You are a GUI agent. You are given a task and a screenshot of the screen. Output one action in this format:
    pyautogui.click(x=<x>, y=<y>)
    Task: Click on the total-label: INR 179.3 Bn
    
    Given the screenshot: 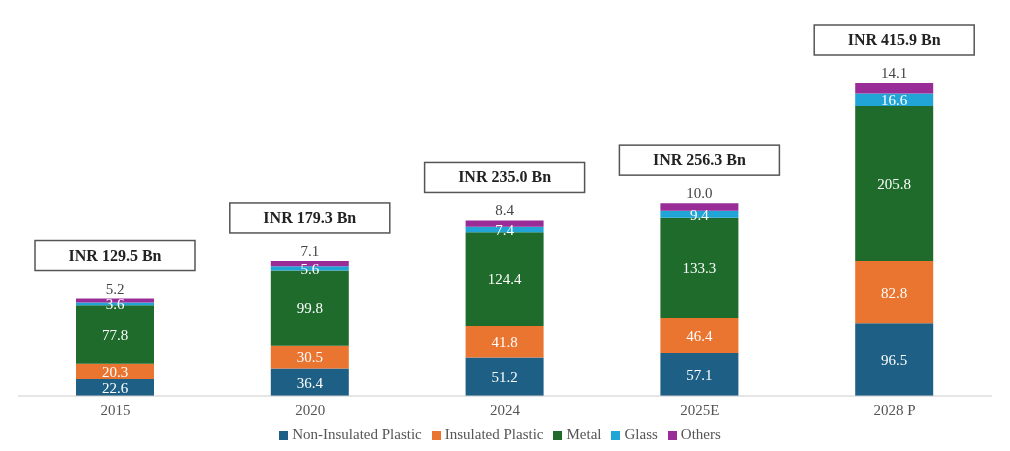 What is the action you would take?
    pyautogui.click(x=310, y=217)
    